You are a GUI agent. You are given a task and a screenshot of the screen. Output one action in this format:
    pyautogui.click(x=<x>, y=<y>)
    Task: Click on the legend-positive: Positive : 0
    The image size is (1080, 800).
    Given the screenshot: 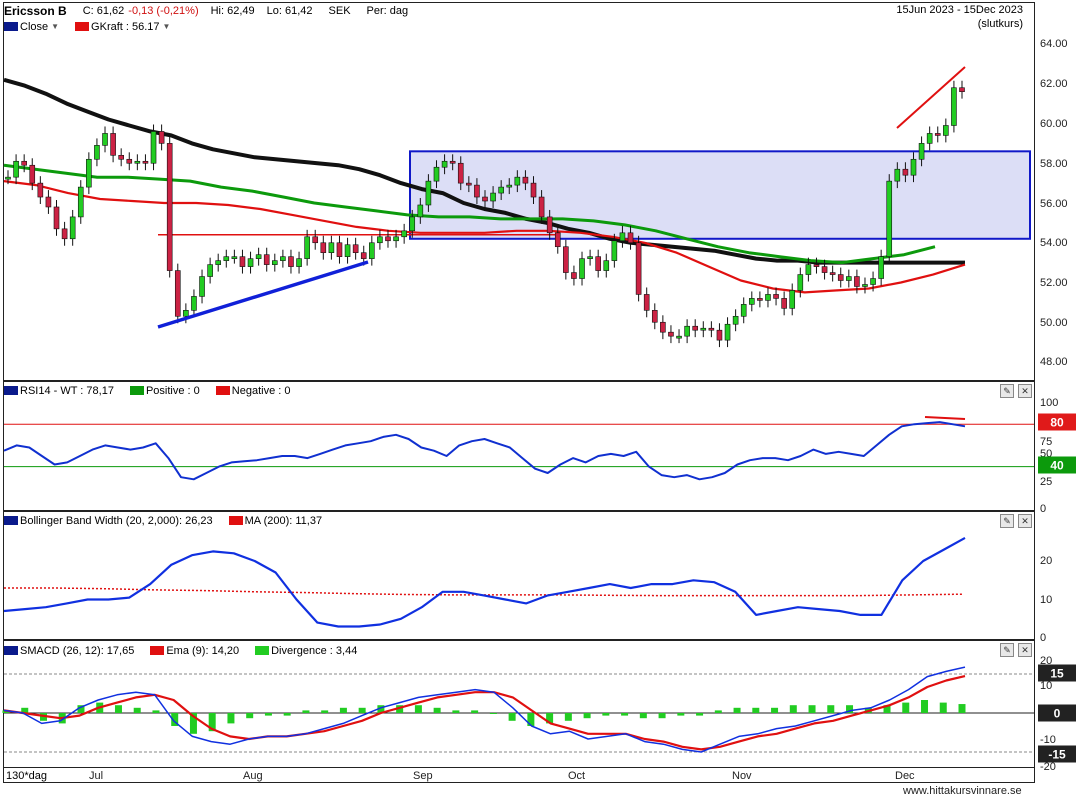 What is the action you would take?
    pyautogui.click(x=164, y=390)
    